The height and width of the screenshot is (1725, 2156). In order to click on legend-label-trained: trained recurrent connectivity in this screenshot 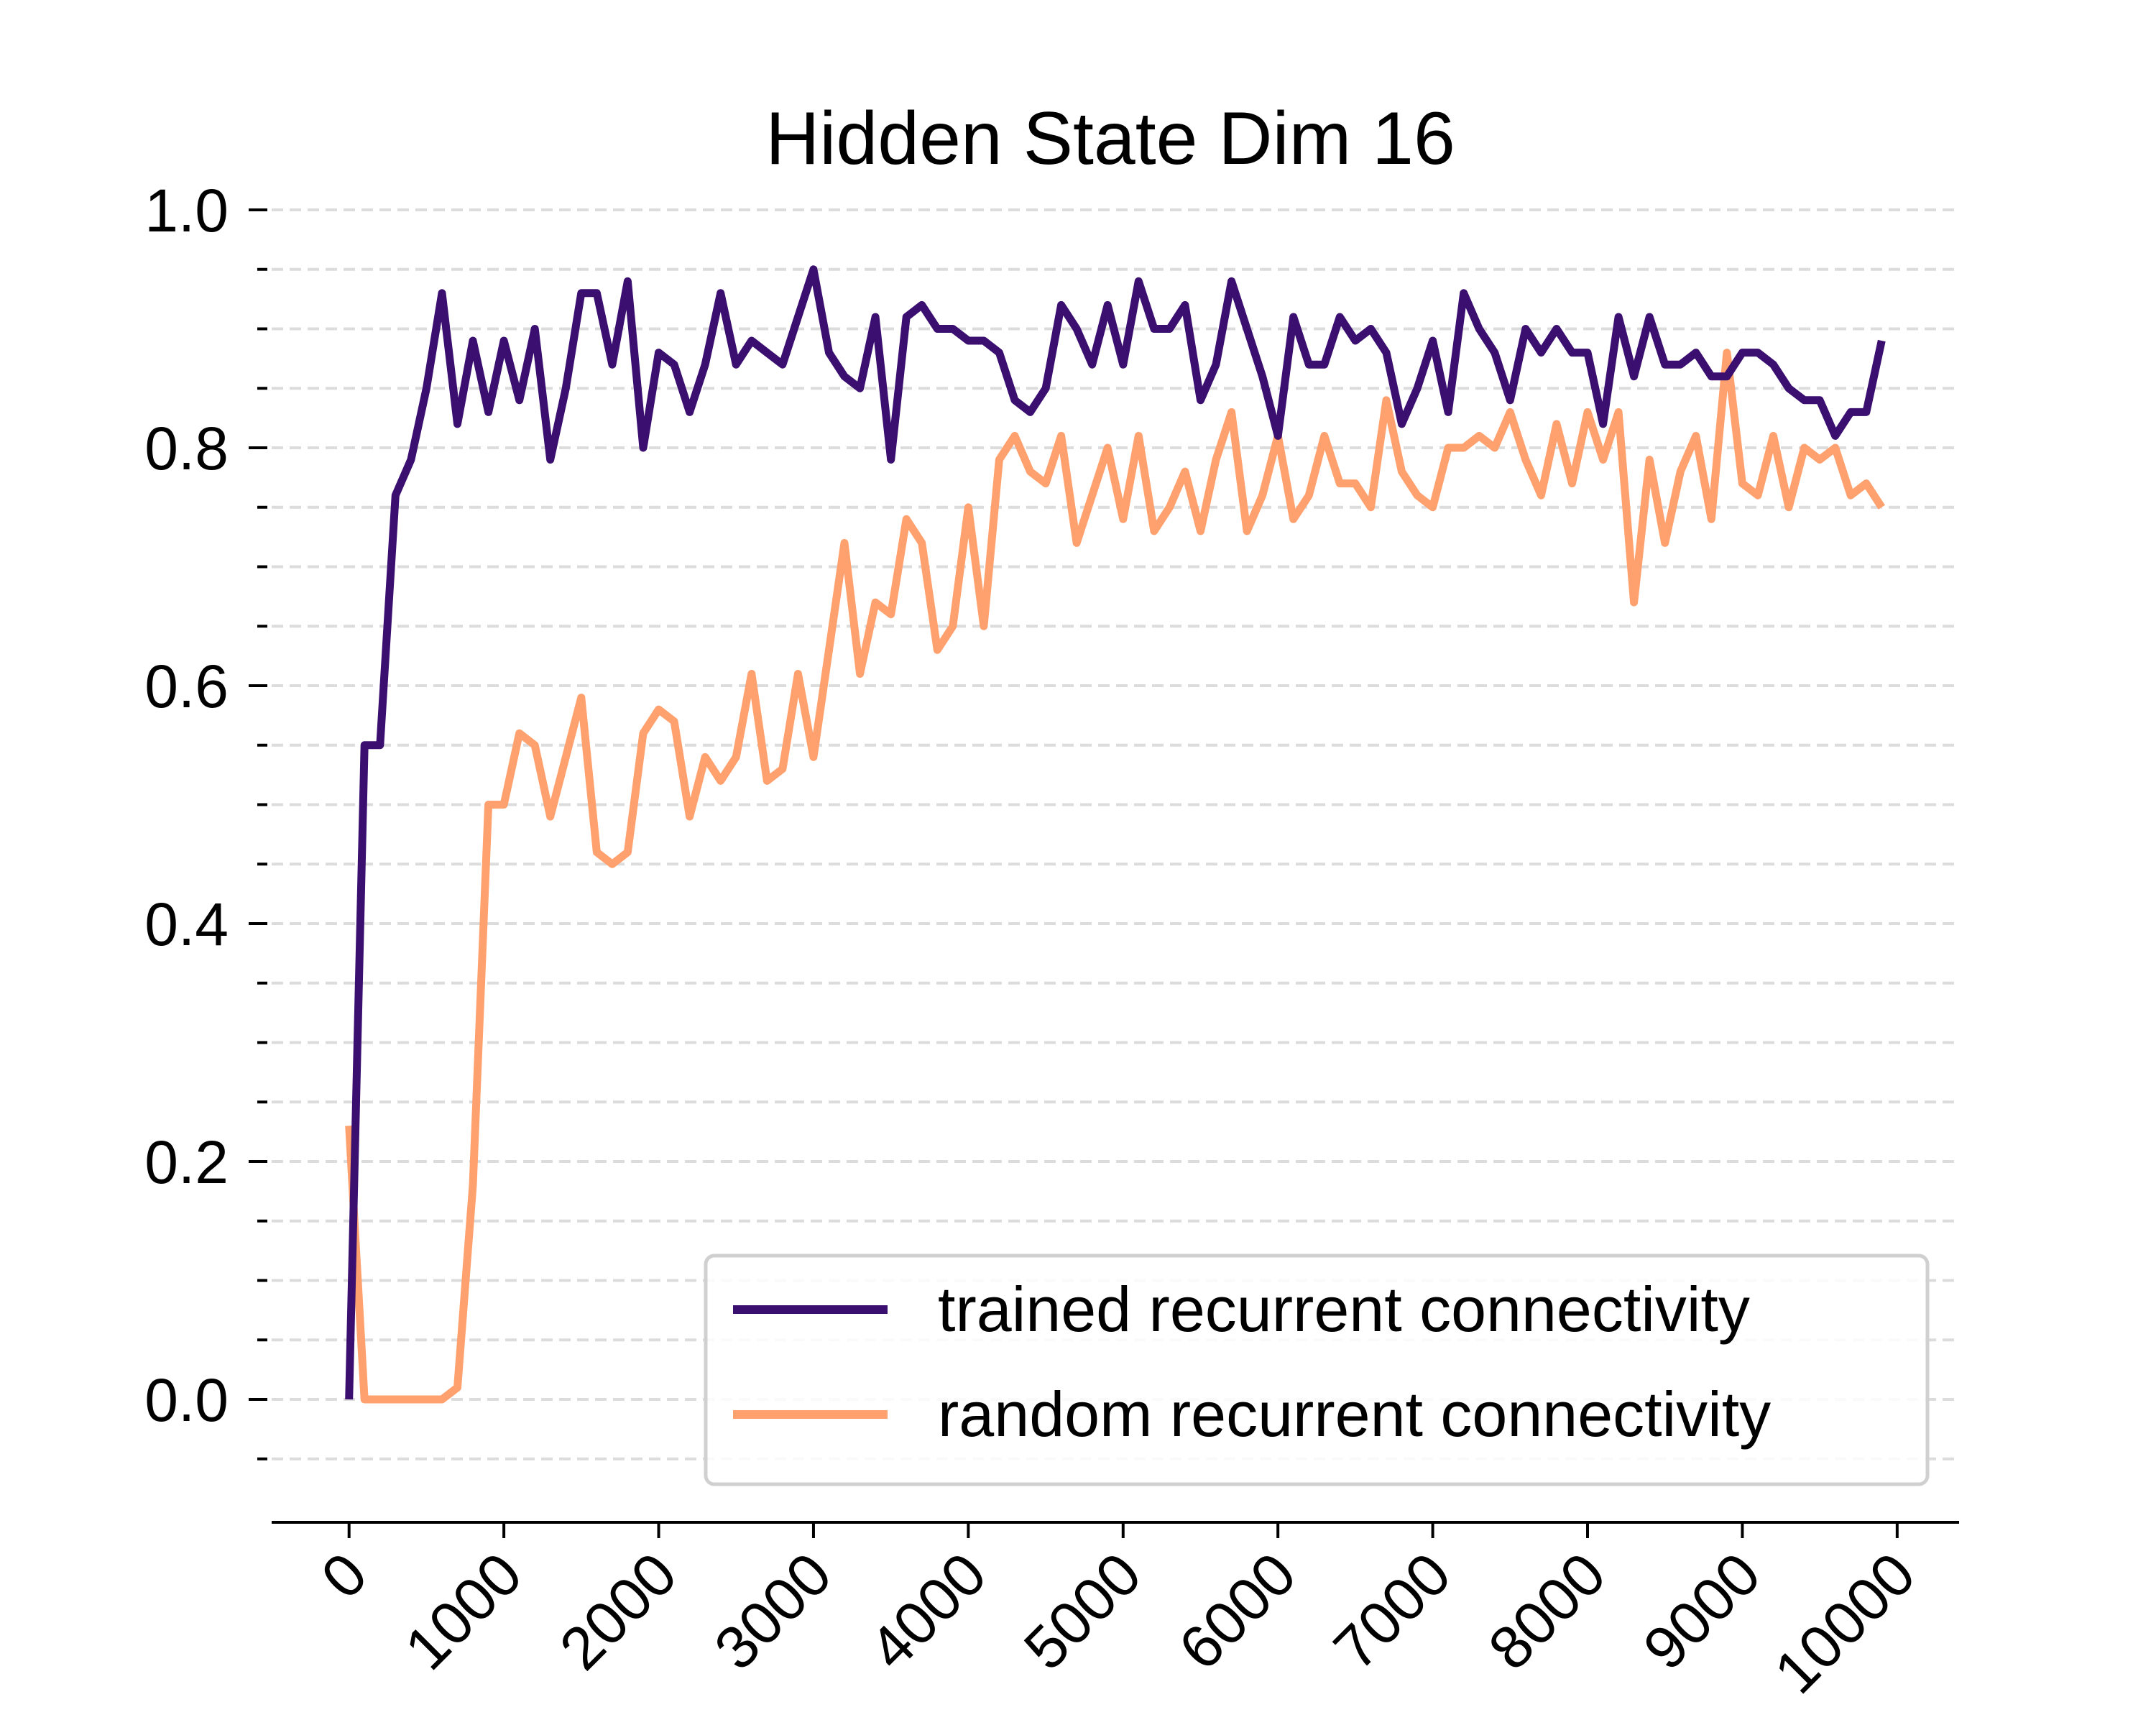, I will do `click(1344, 1309)`.